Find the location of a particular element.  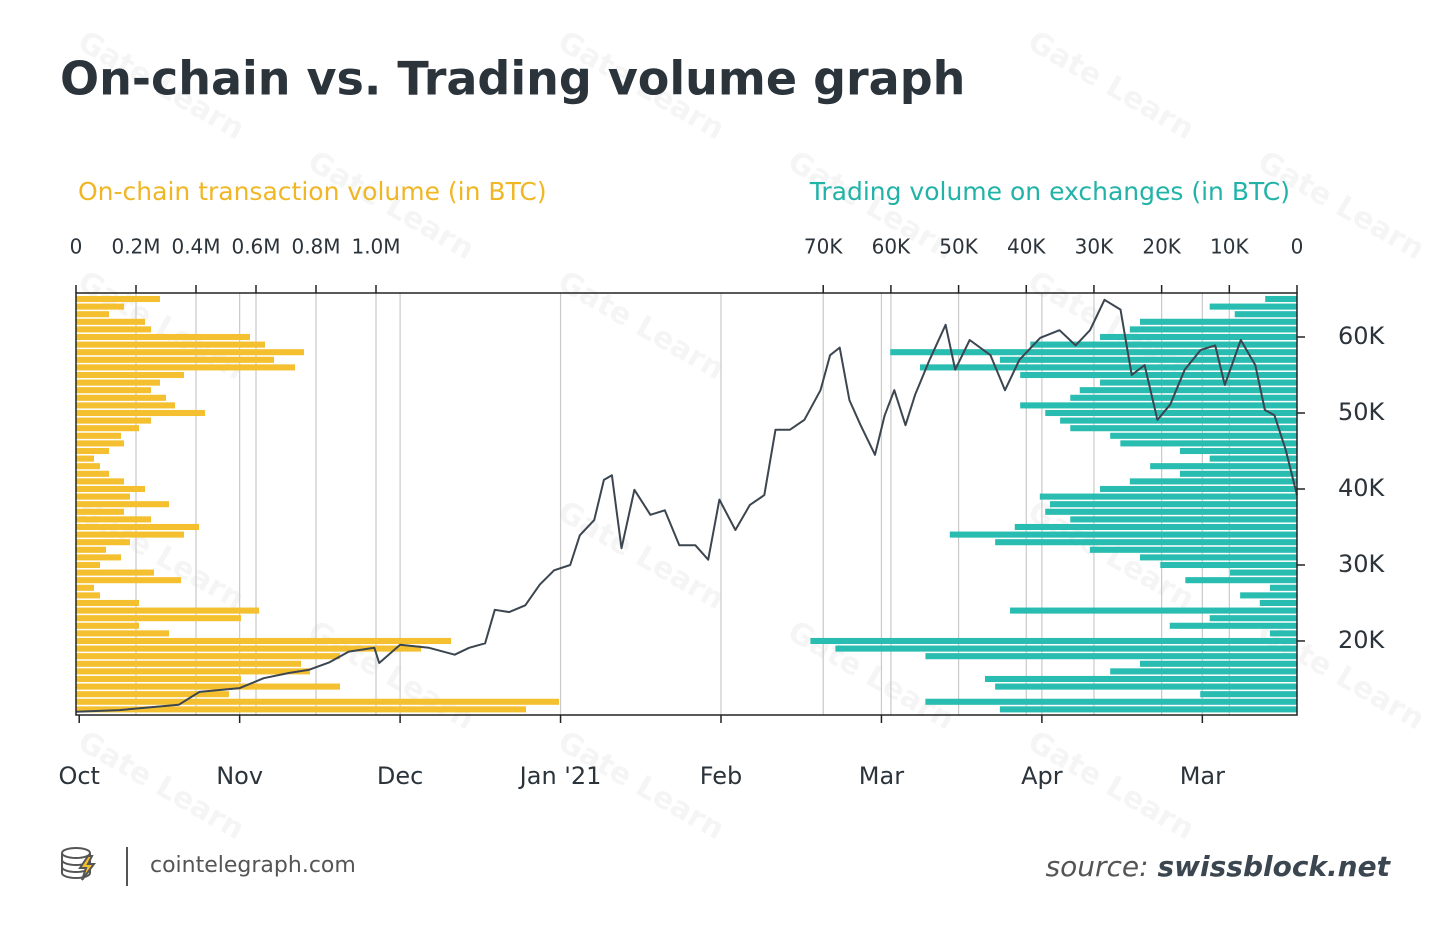

top-tick-label: 1.0M is located at coordinates (375, 247).